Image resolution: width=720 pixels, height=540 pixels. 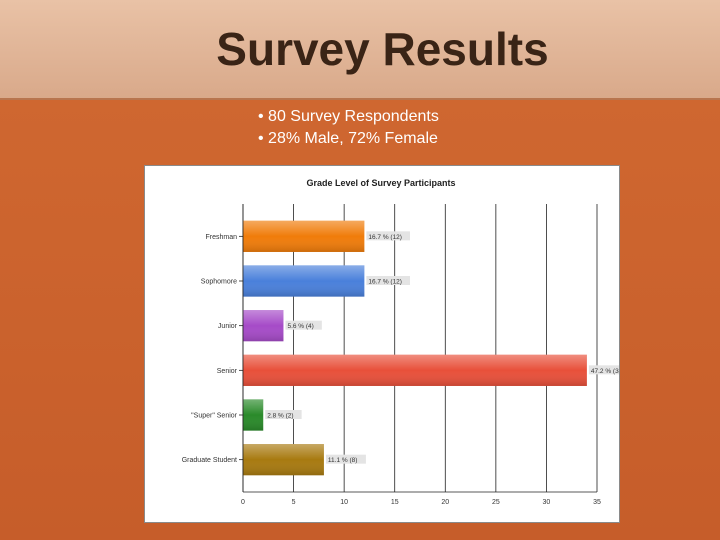 I want to click on data-label: 47.2 % (34), so click(x=605, y=371).